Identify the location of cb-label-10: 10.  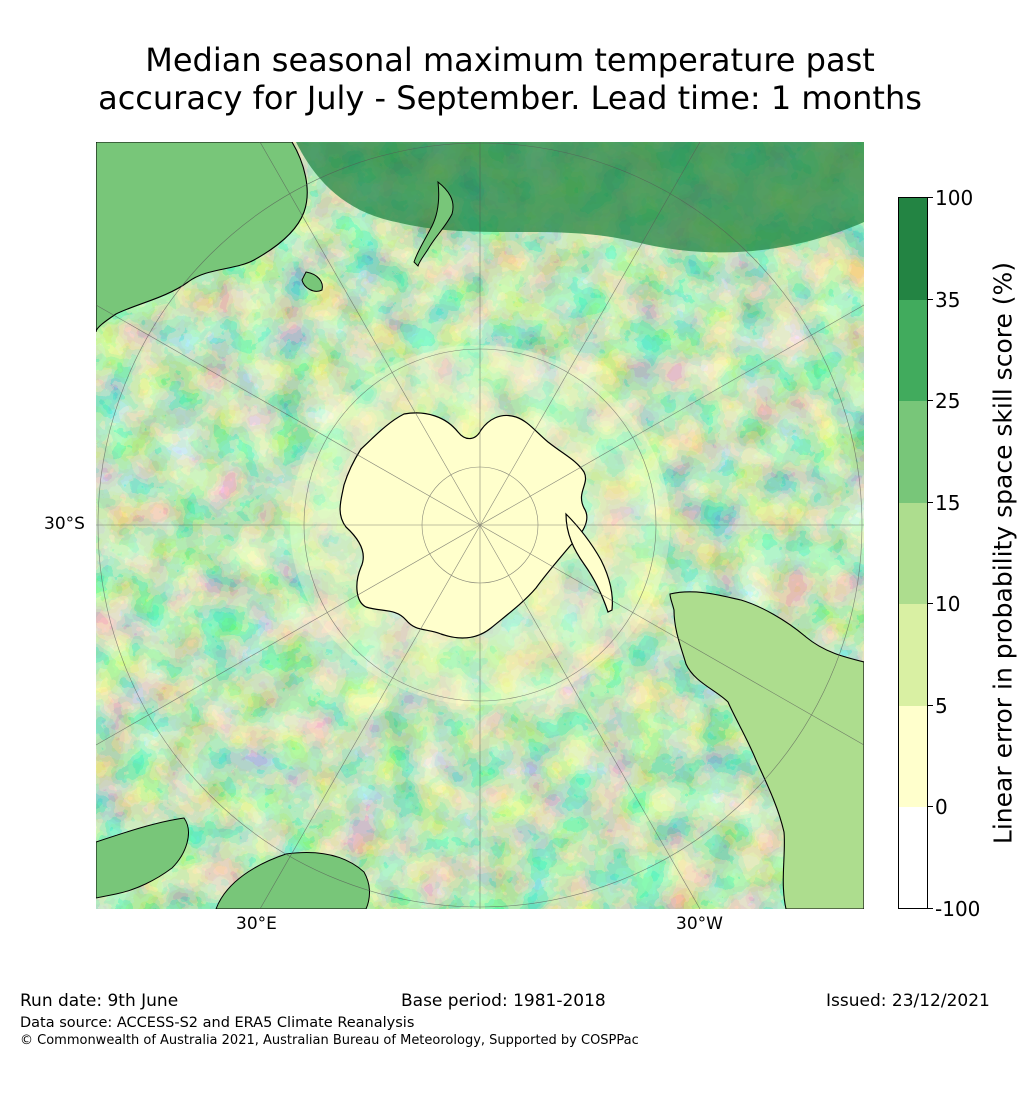
(948, 604).